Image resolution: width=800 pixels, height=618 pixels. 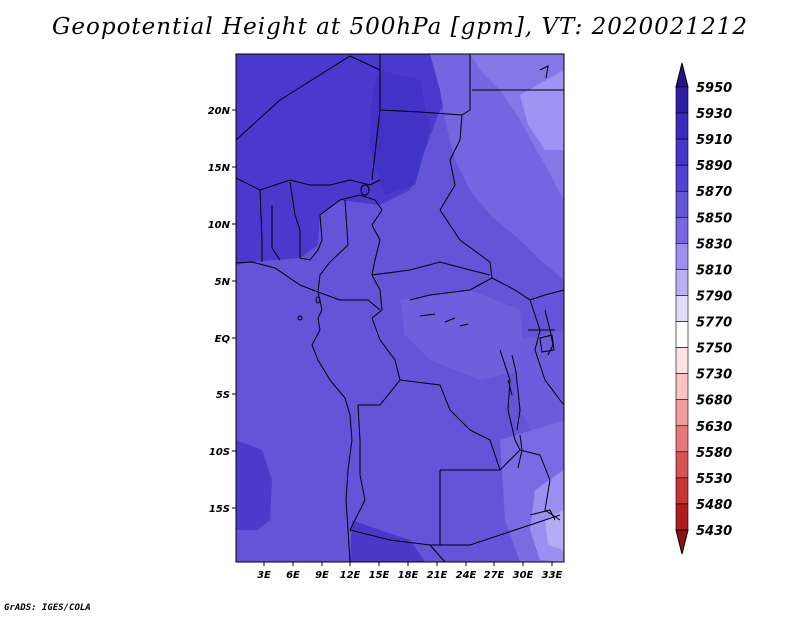 What do you see at coordinates (47, 608) in the screenshot?
I see `footer-credit: GrADS: IGES/COLA` at bounding box center [47, 608].